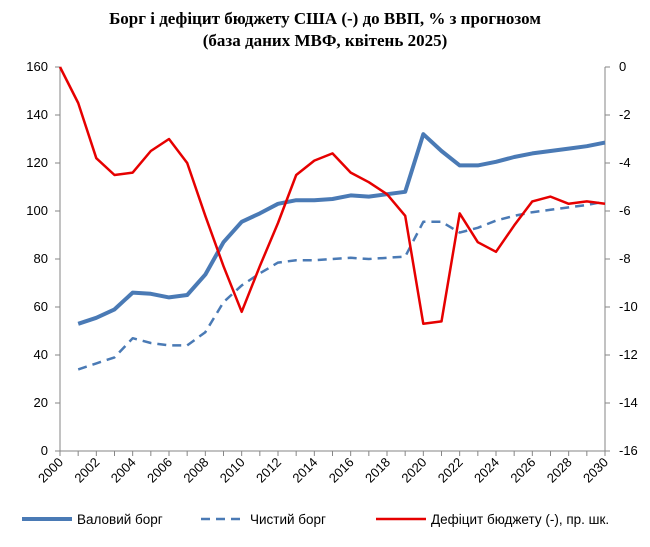 The image size is (650, 547). Describe the element at coordinates (41, 258) in the screenshot. I see `left-axis-tick-label: 80` at that location.